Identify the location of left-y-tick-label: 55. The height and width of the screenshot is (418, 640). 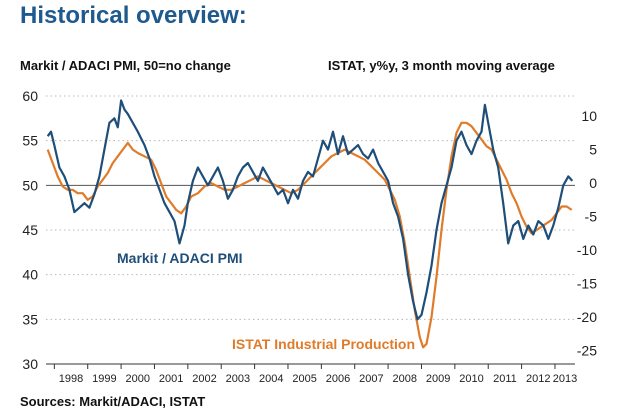
(30, 141).